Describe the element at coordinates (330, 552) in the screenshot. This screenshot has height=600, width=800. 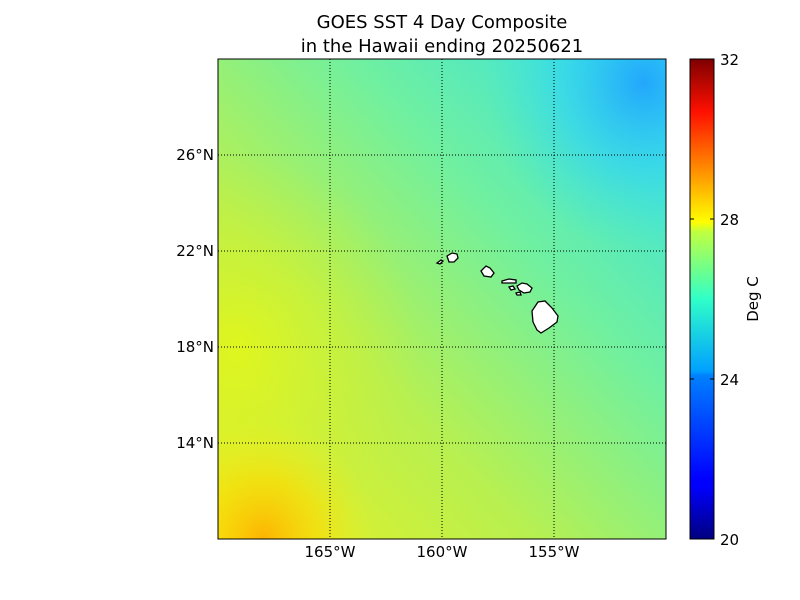
I see `longitude-tick-label: 165°W` at that location.